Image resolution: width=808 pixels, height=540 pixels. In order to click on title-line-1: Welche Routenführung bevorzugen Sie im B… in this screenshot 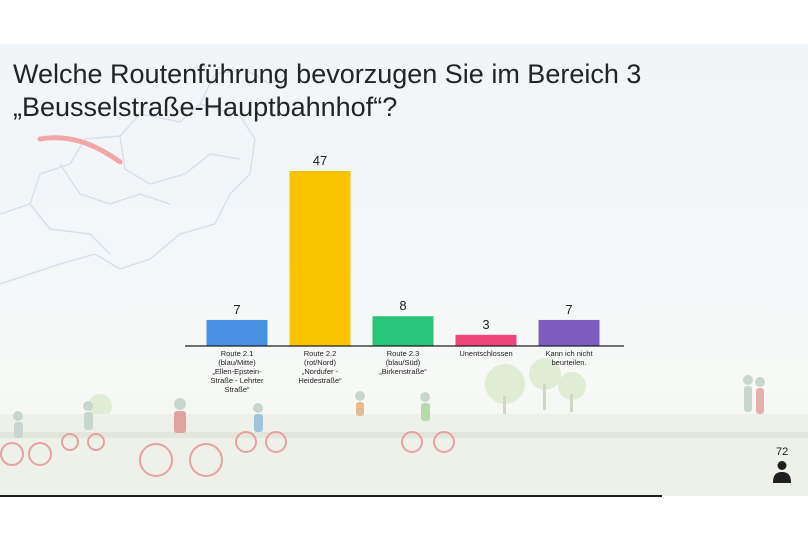, I will do `click(327, 74)`.